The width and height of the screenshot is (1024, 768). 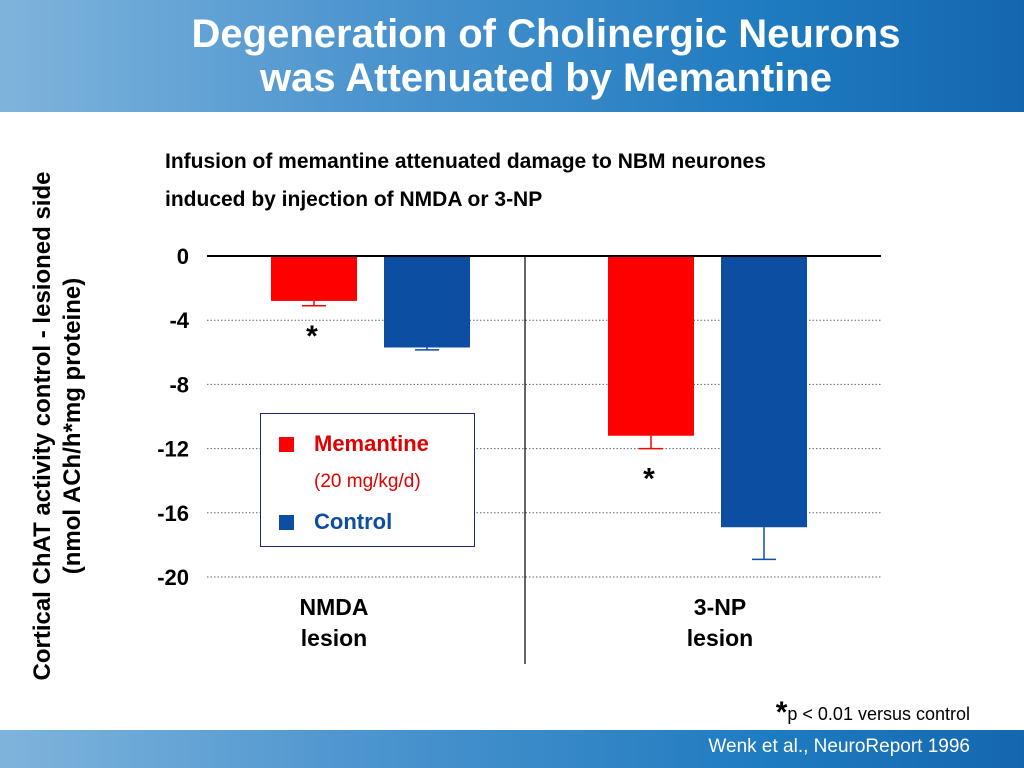 What do you see at coordinates (54, 421) in the screenshot?
I see `axis-label-strip` at bounding box center [54, 421].